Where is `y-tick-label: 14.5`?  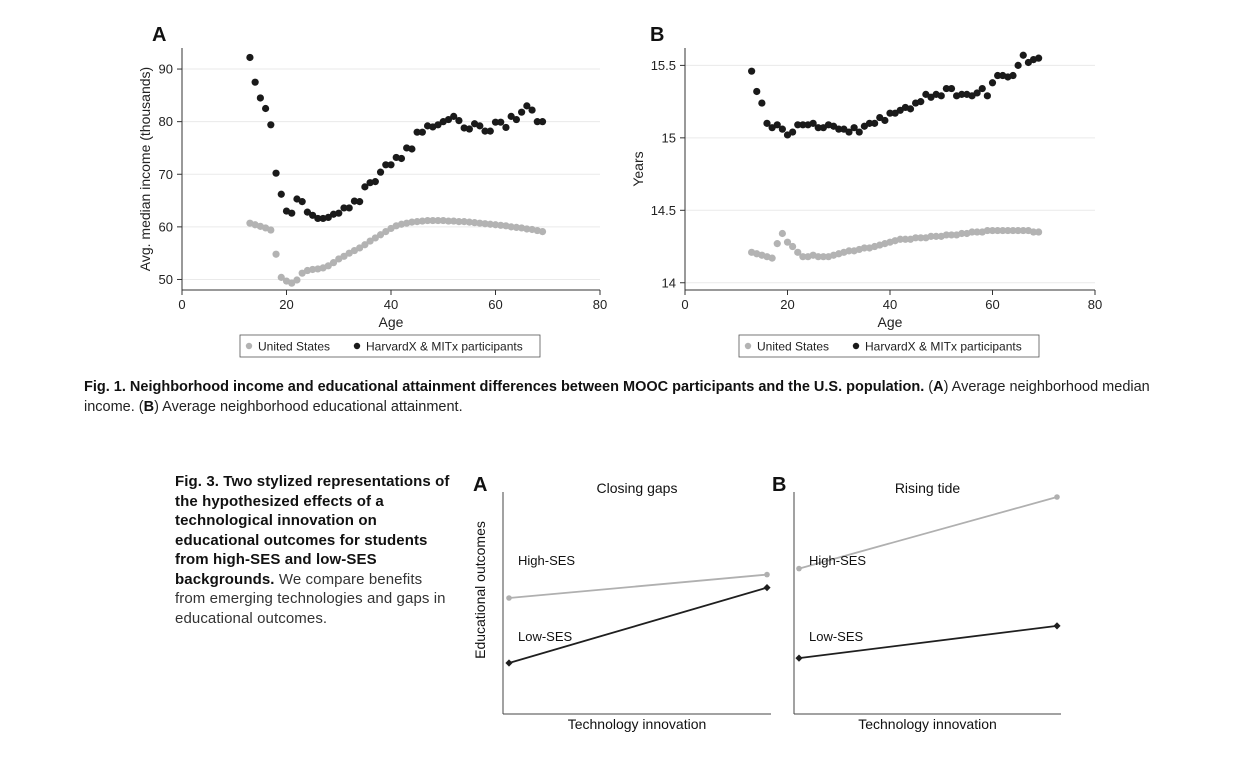 y-tick-label: 14.5 is located at coordinates (663, 210).